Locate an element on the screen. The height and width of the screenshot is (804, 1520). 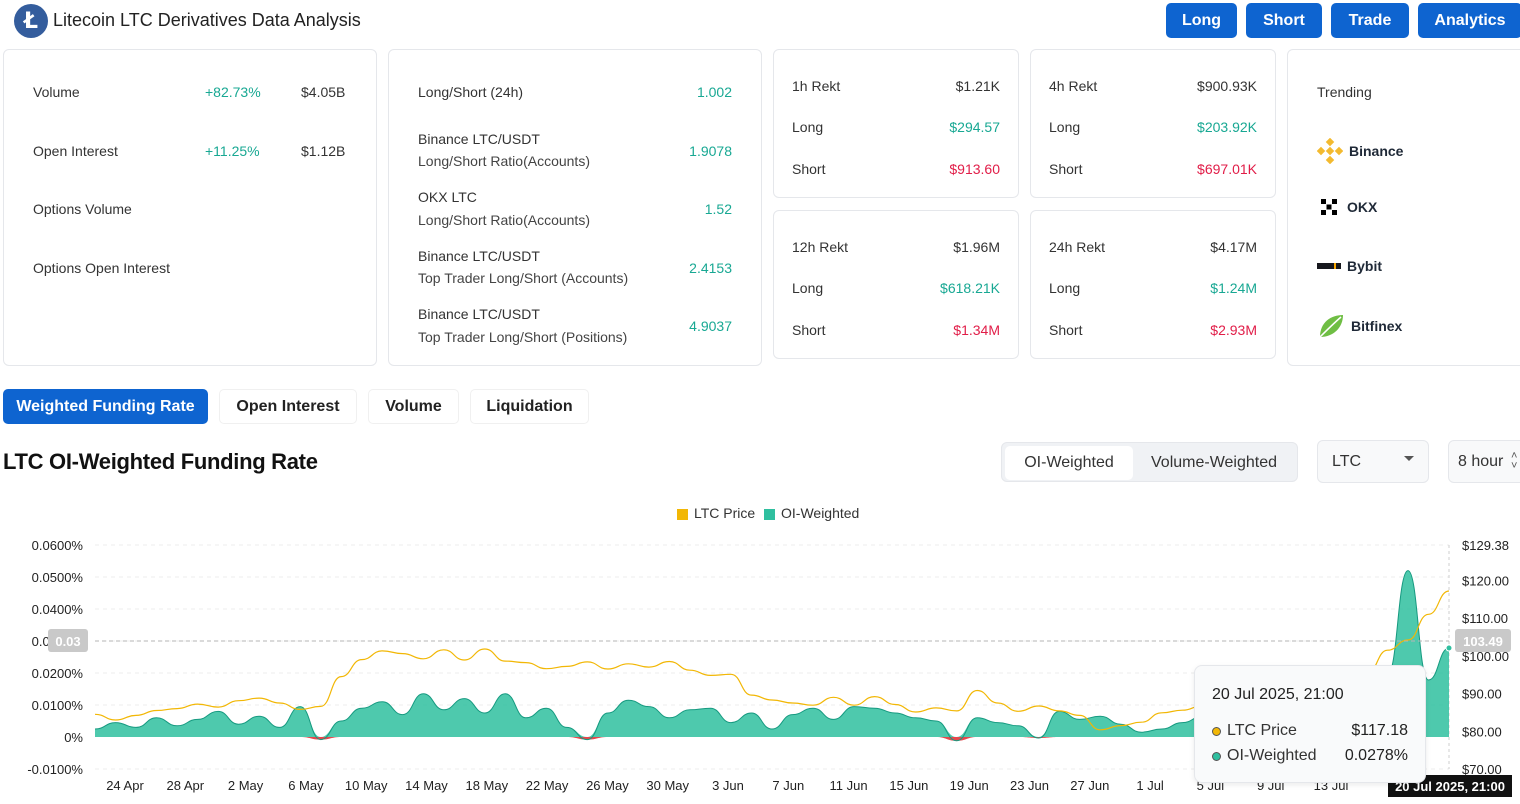
ratio-sublabel: Top Trader Long/Short (Accounts) is located at coordinates (523, 278).